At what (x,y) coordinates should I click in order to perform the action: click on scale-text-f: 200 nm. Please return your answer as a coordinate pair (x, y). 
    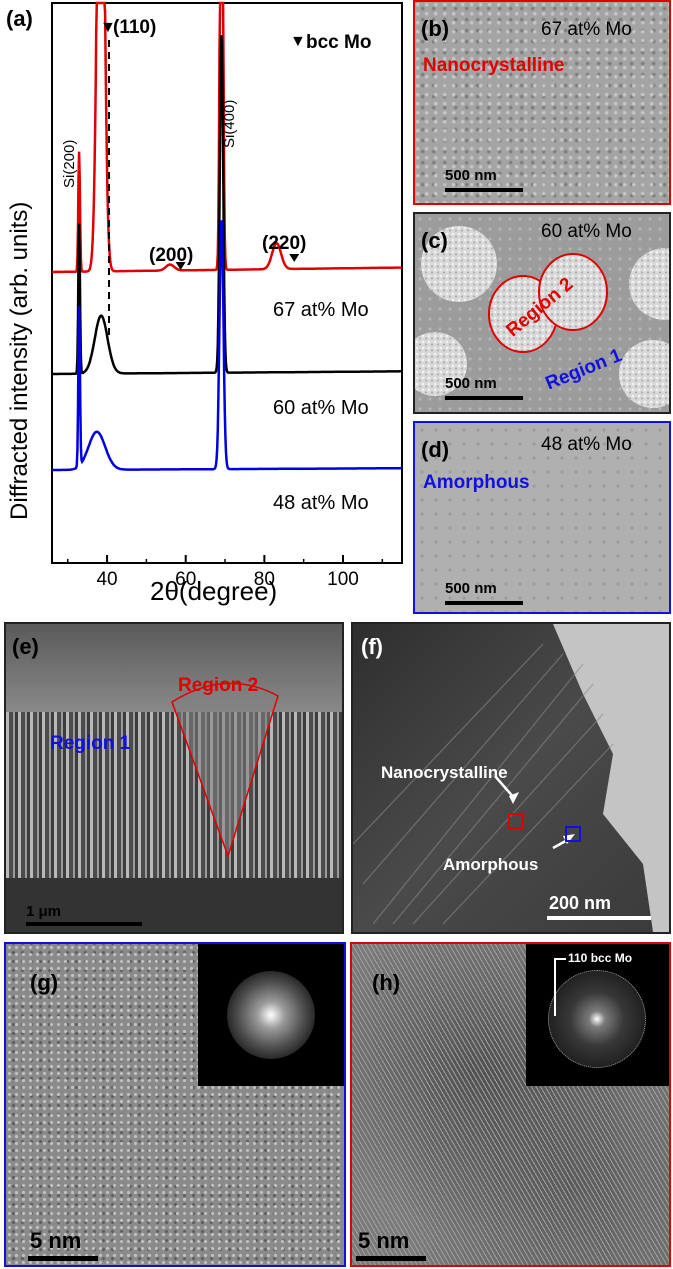
    Looking at the image, I should click on (580, 903).